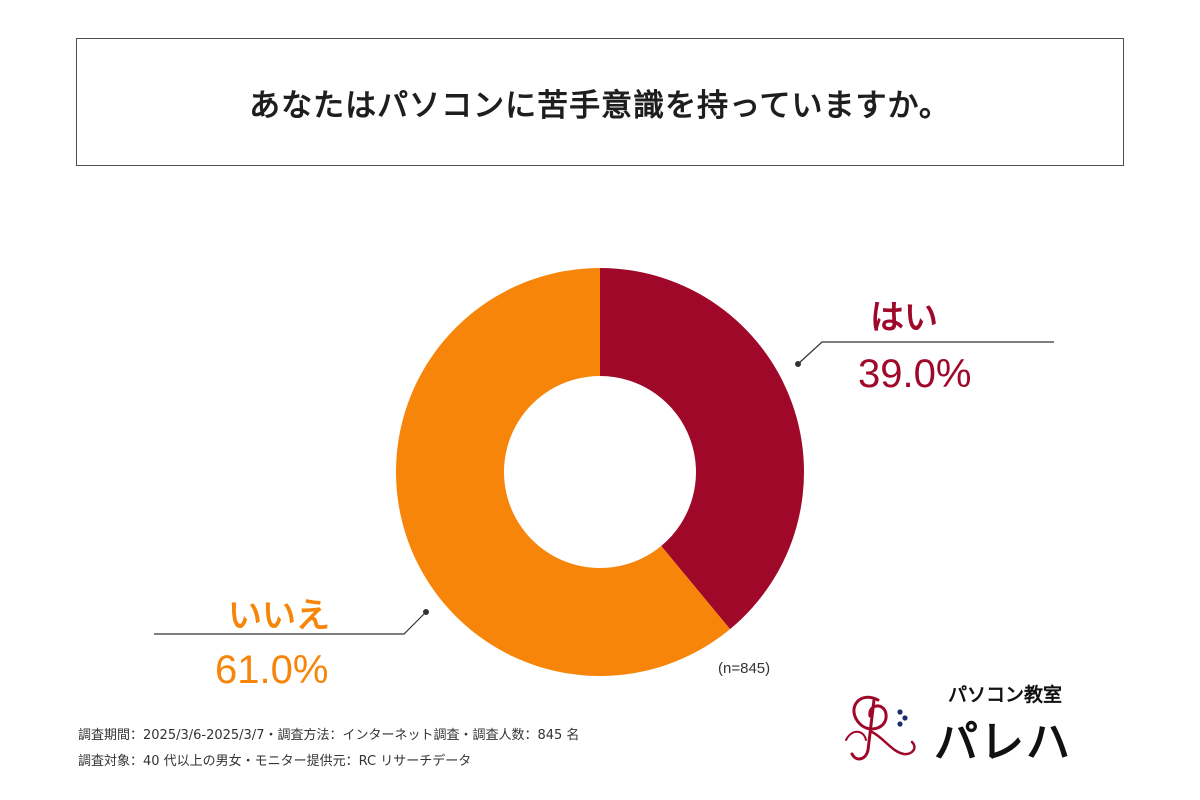 The width and height of the screenshot is (1200, 800). Describe the element at coordinates (798, 364) in the screenshot. I see `leader-line-yes-dot` at that location.